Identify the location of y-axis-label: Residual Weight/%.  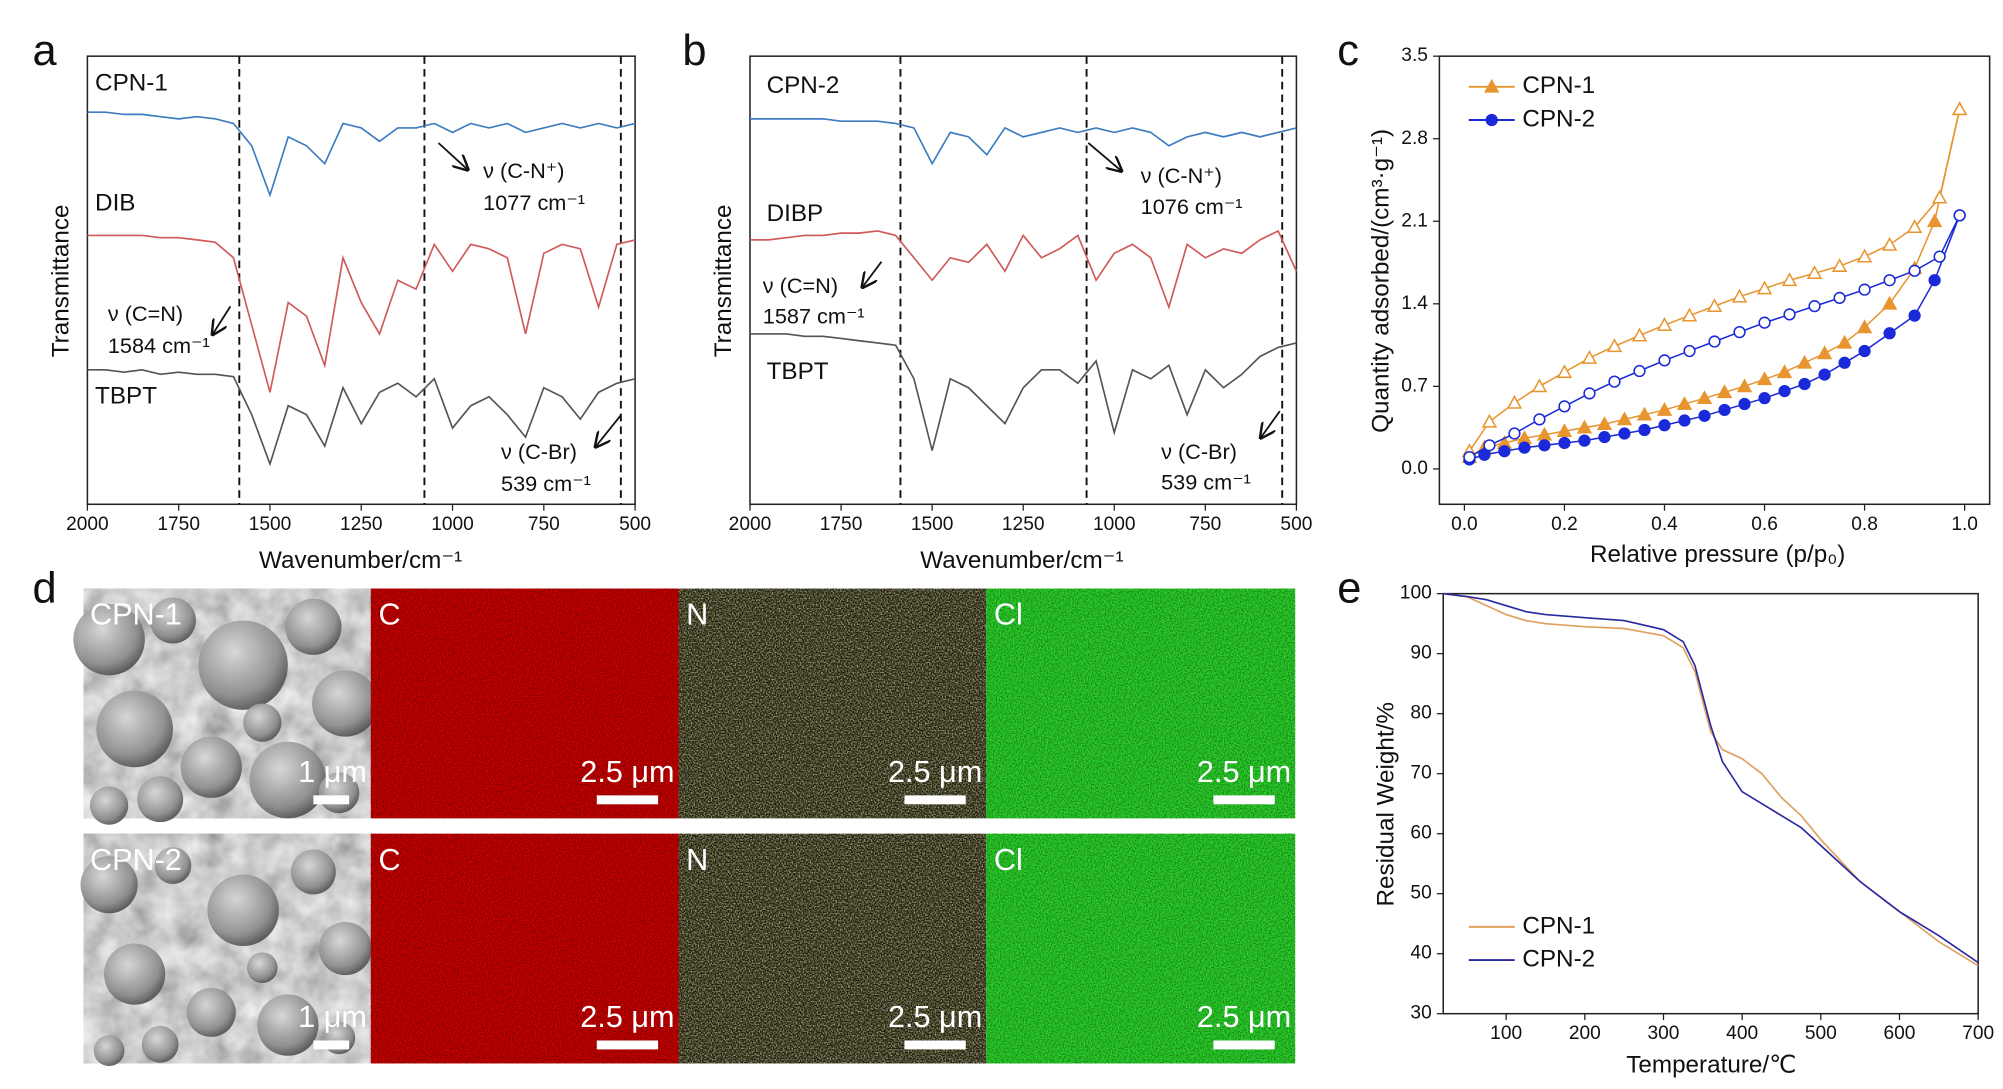
(1385, 804).